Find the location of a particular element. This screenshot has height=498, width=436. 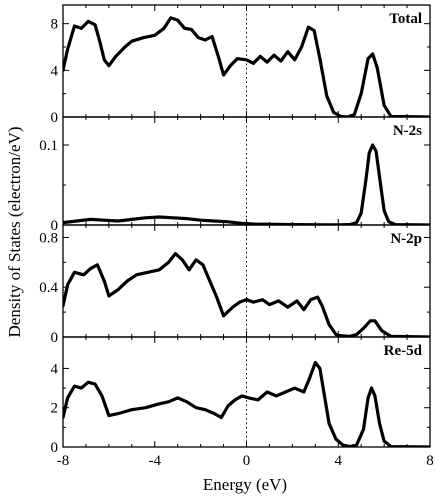

y-tick-label: 0.8 is located at coordinates (48, 238).